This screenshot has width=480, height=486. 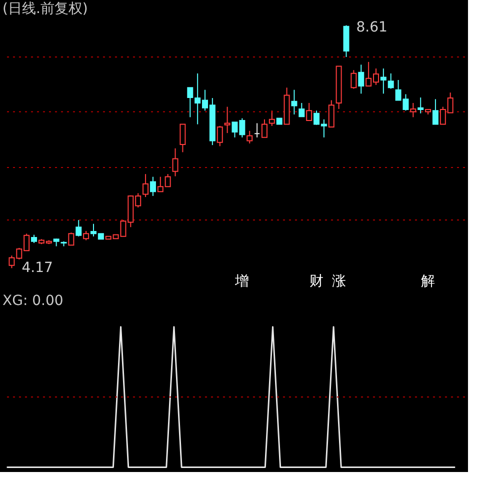 What do you see at coordinates (317, 282) in the screenshot?
I see `text: 财` at bounding box center [317, 282].